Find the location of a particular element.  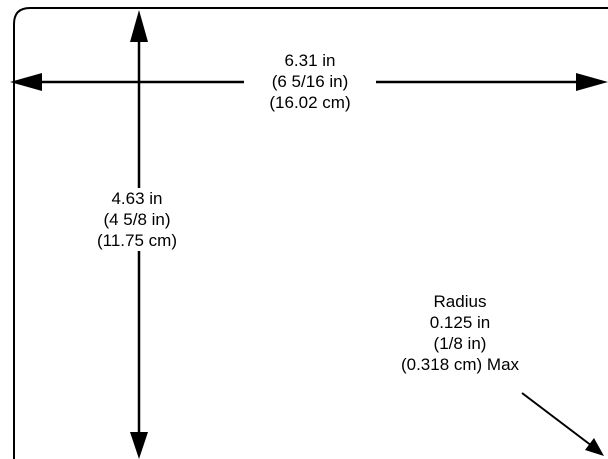

height-arrow-top-head is located at coordinates (139, 26).